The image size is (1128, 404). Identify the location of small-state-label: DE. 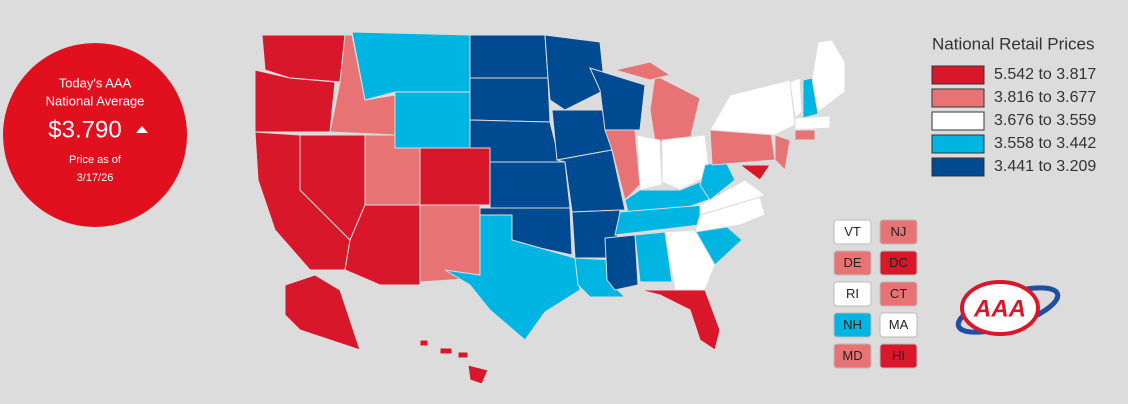
(852, 262).